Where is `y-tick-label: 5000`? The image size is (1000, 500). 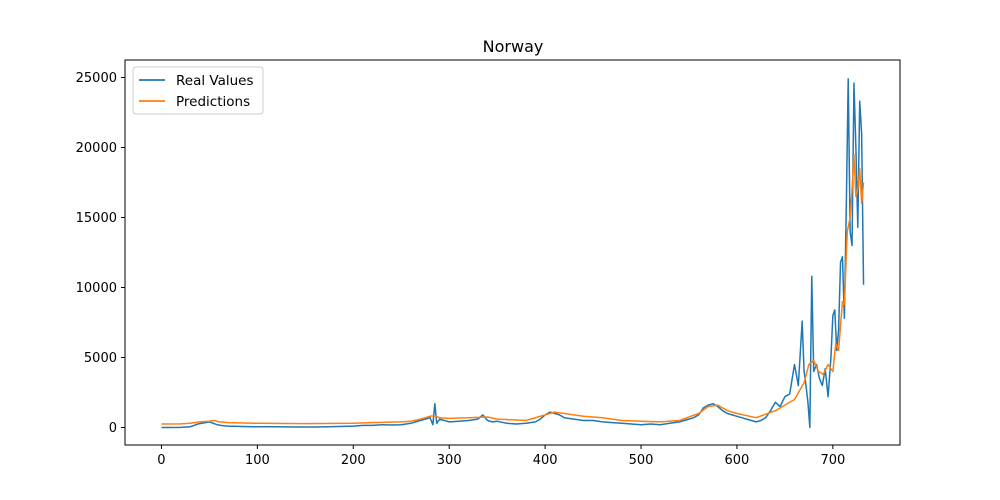
y-tick-label: 5000 is located at coordinates (100, 358).